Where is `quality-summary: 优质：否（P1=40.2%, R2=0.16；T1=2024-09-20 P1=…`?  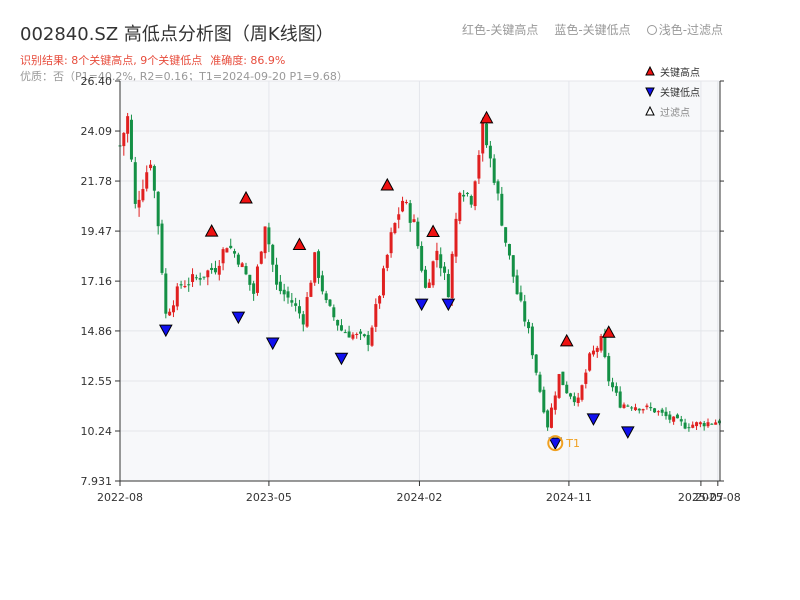 quality-summary: 优质：否（P1=40.2%, R2=0.16；T1=2024-09-20 P1=… is located at coordinates (184, 76).